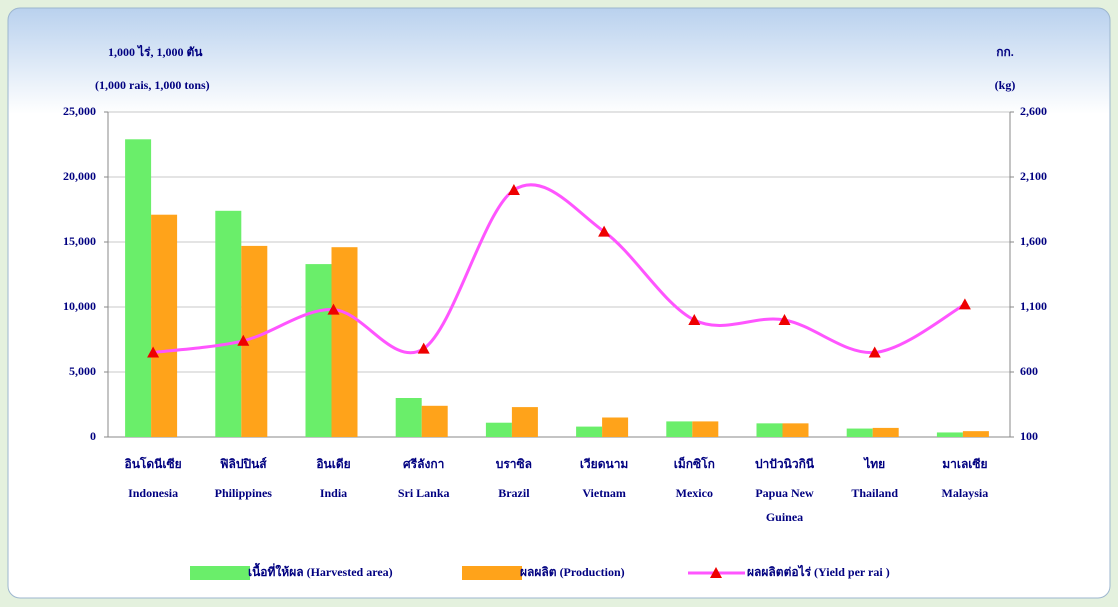 The width and height of the screenshot is (1118, 607). I want to click on x-tick-label-thai: อินเดีย, so click(333, 464).